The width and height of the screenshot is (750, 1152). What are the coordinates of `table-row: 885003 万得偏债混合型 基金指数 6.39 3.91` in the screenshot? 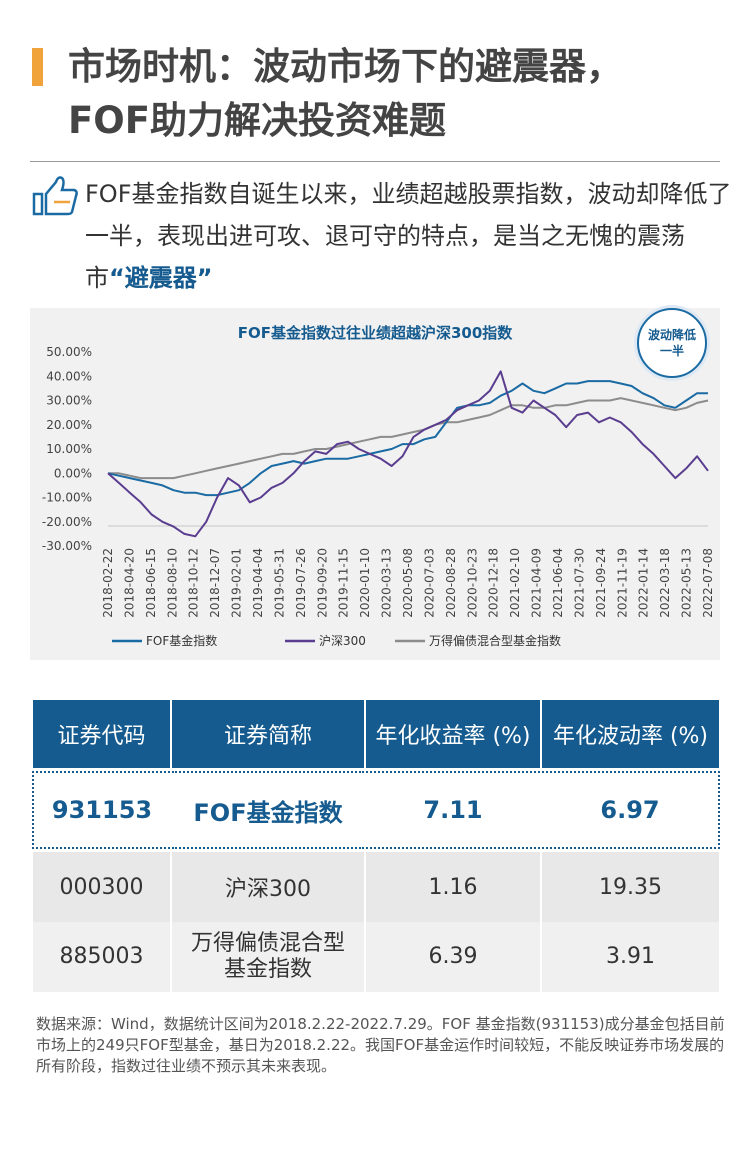 It's located at (376, 957).